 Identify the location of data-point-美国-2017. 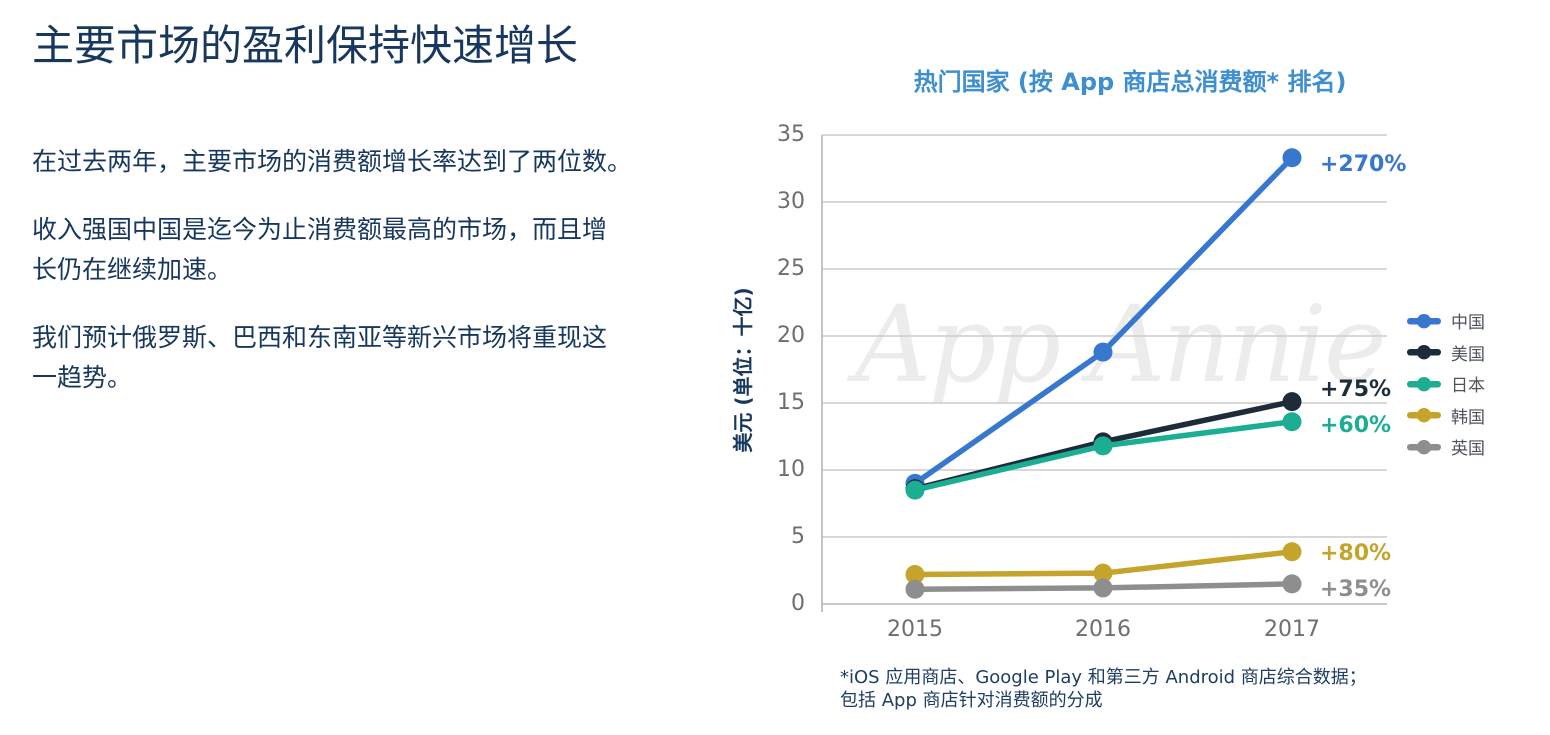
(1292, 402).